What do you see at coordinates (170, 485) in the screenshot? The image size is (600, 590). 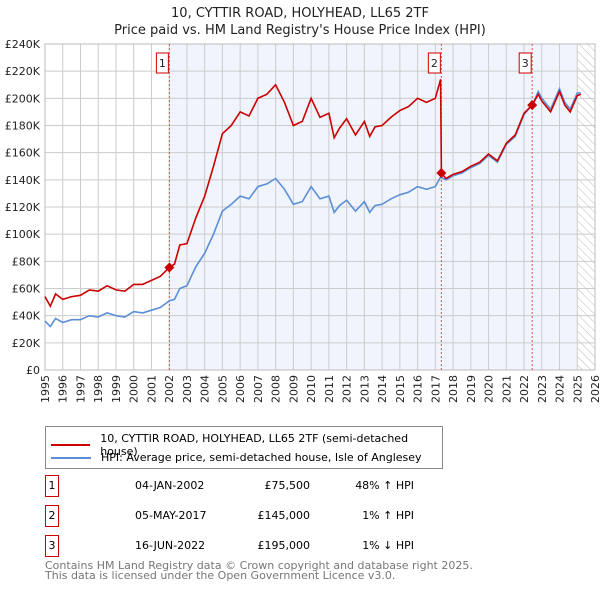 I see `sale-date: 04-JAN-2002` at bounding box center [170, 485].